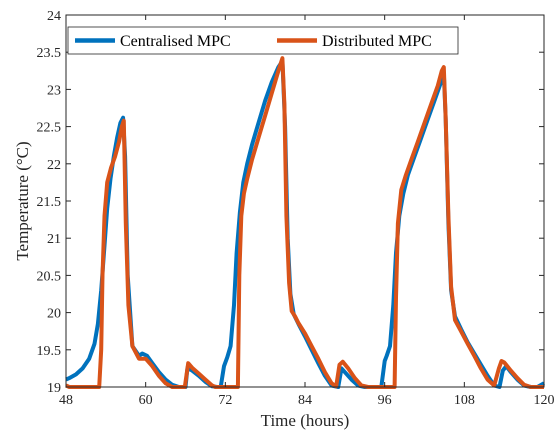  I want to click on x-tick-label: 60, so click(146, 400).